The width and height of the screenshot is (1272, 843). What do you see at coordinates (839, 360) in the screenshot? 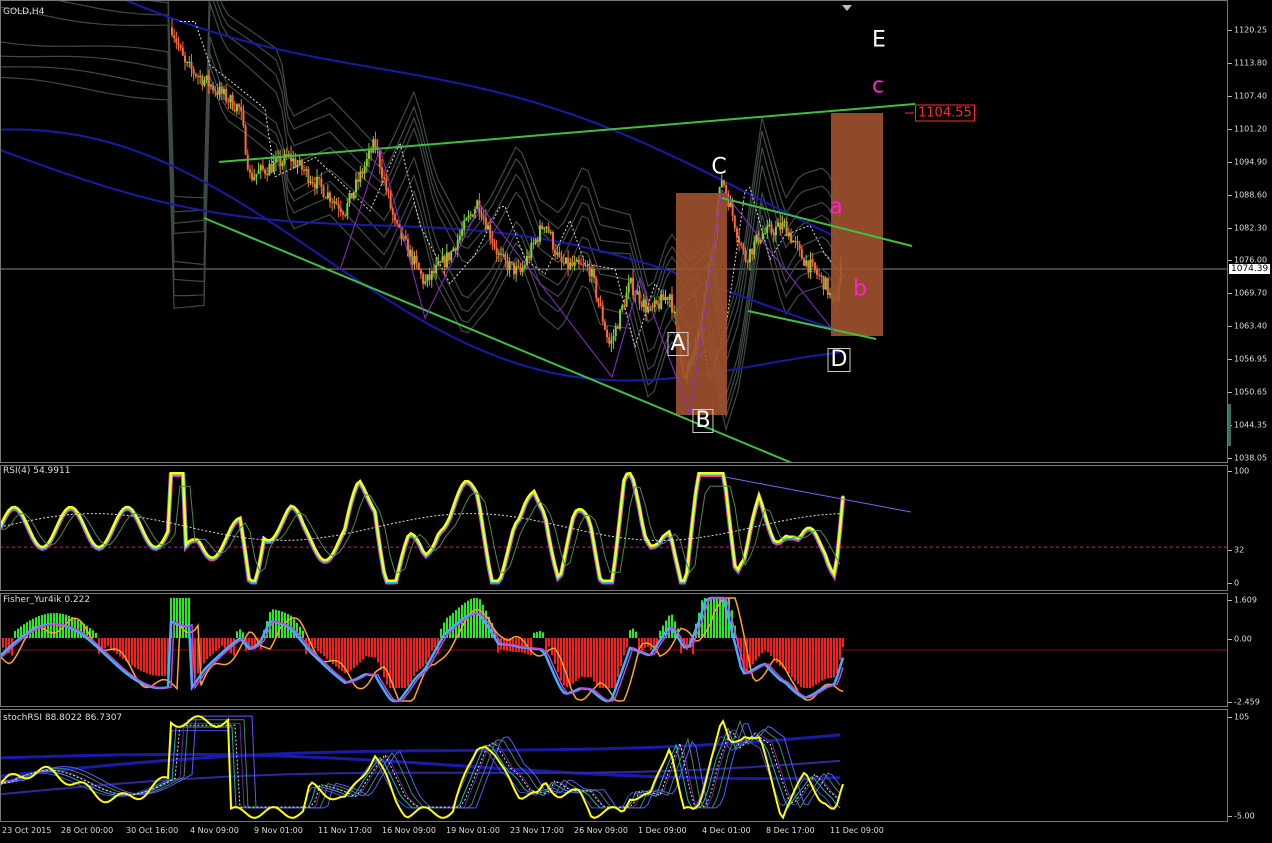
I see `wave-label-D: D` at bounding box center [839, 360].